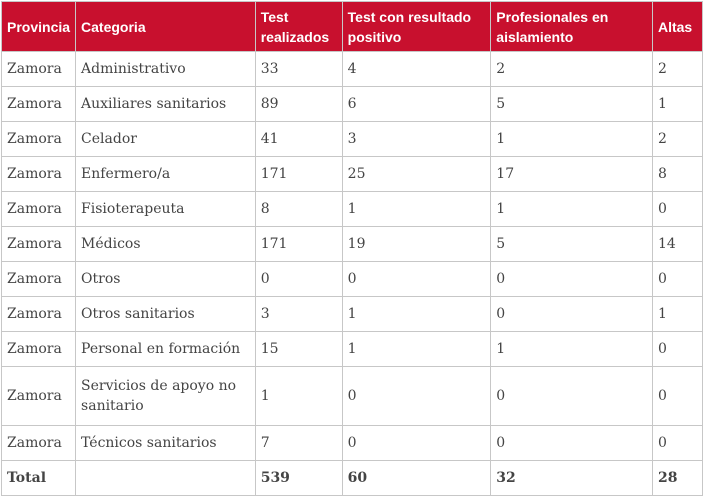 The width and height of the screenshot is (705, 499). Describe the element at coordinates (165, 139) in the screenshot. I see `cell-categoria: Celador` at that location.